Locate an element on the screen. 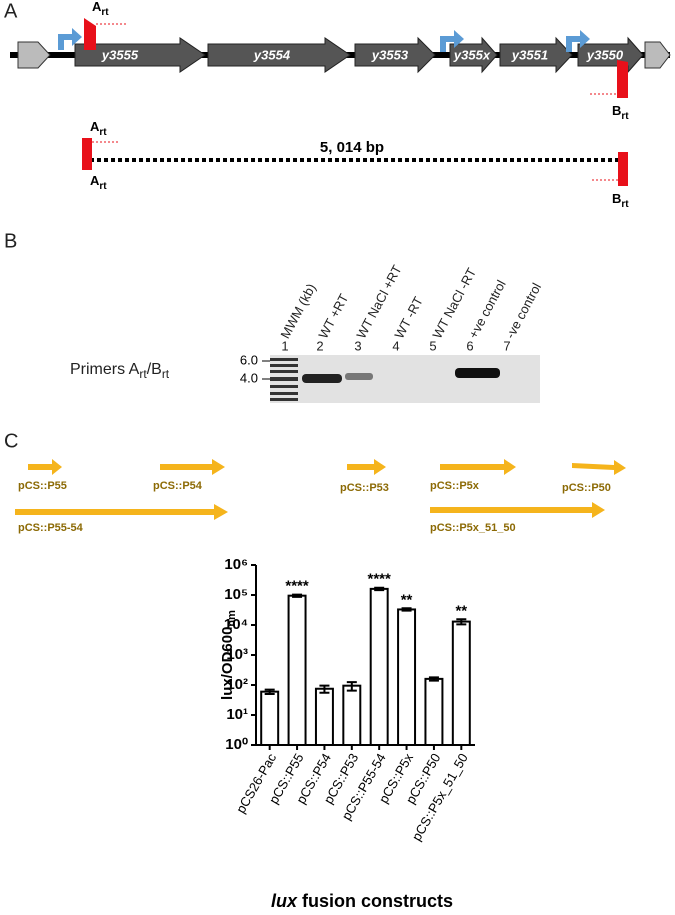 The width and height of the screenshot is (675, 915). panel-letter: C is located at coordinates (11, 441).